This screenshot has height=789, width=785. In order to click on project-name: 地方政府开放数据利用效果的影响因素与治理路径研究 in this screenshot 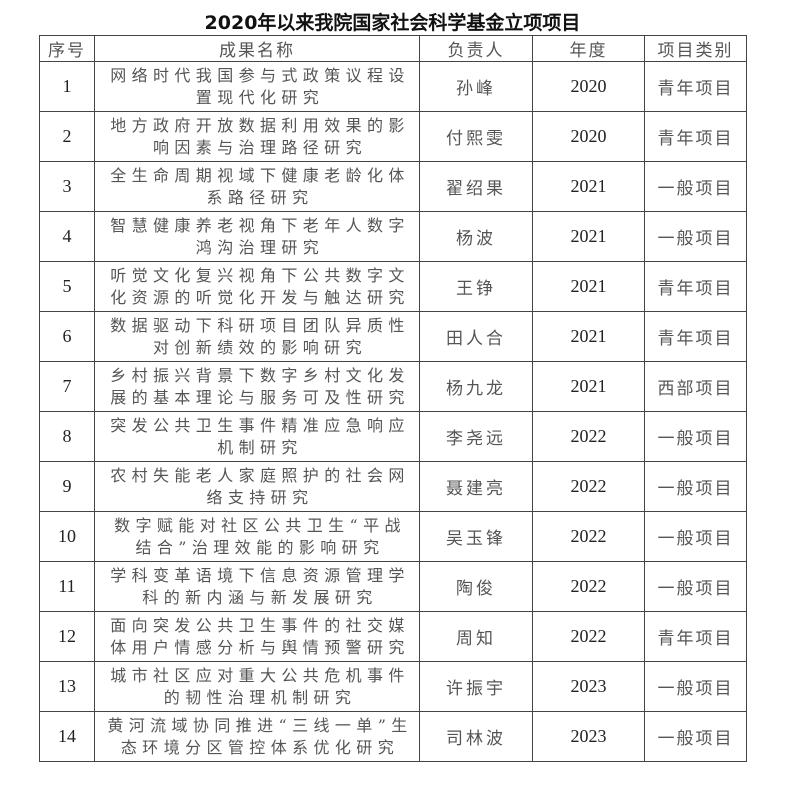, I will do `click(257, 136)`.